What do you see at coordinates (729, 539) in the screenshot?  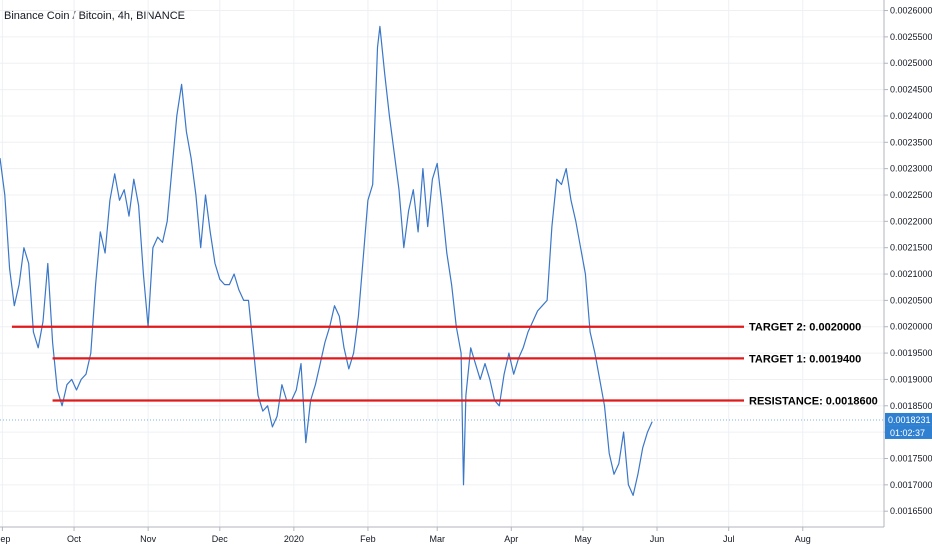 I see `x-tick-label: Jul` at bounding box center [729, 539].